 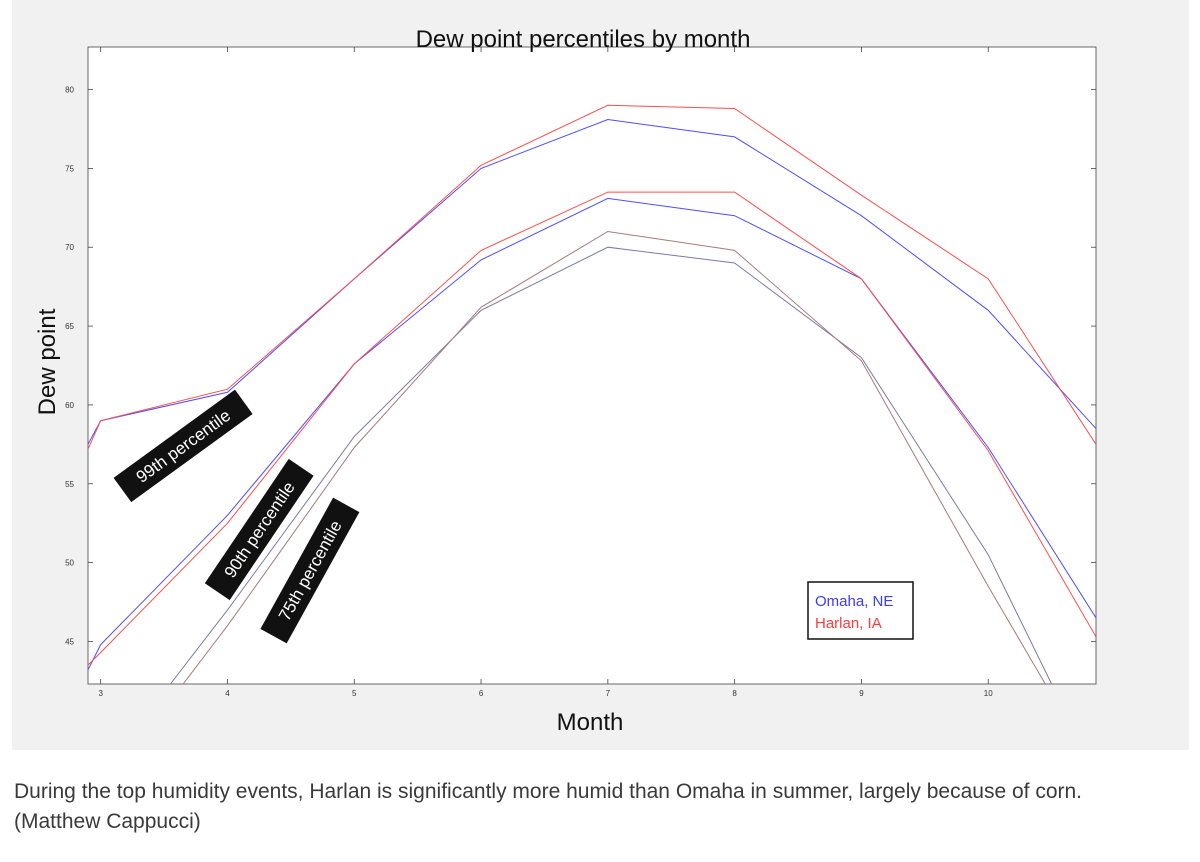 I want to click on y-tick-label: 80, so click(x=69, y=90).